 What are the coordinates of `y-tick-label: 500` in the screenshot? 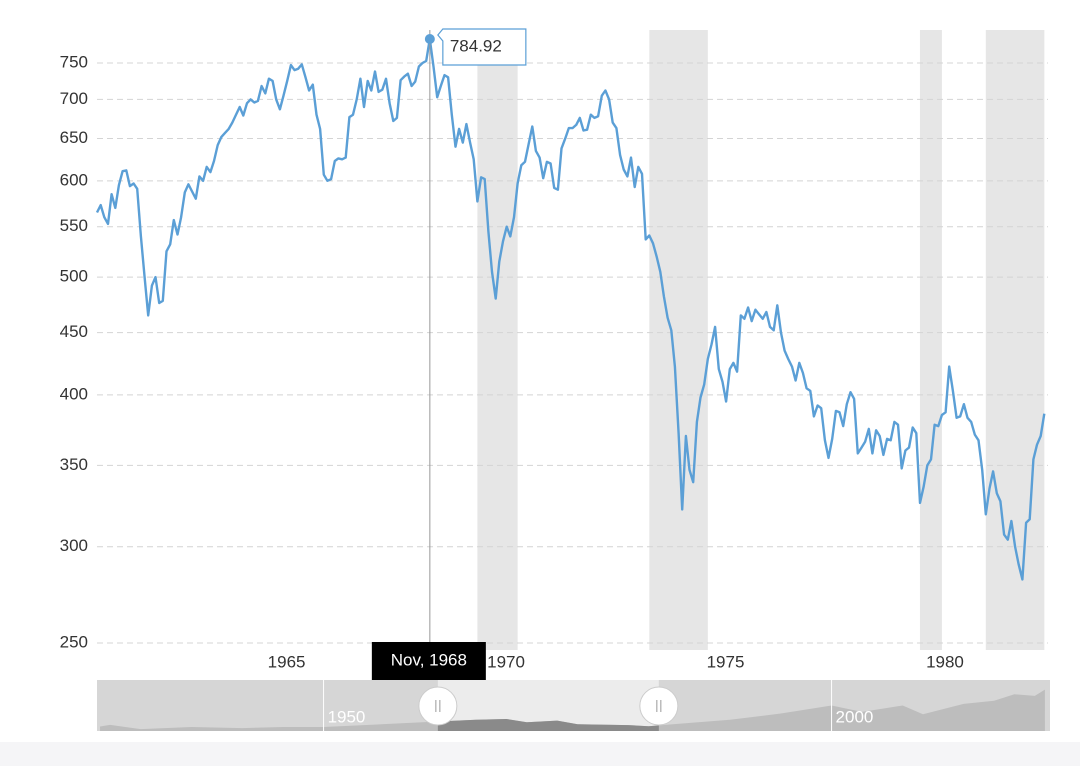 It's located at (74, 276).